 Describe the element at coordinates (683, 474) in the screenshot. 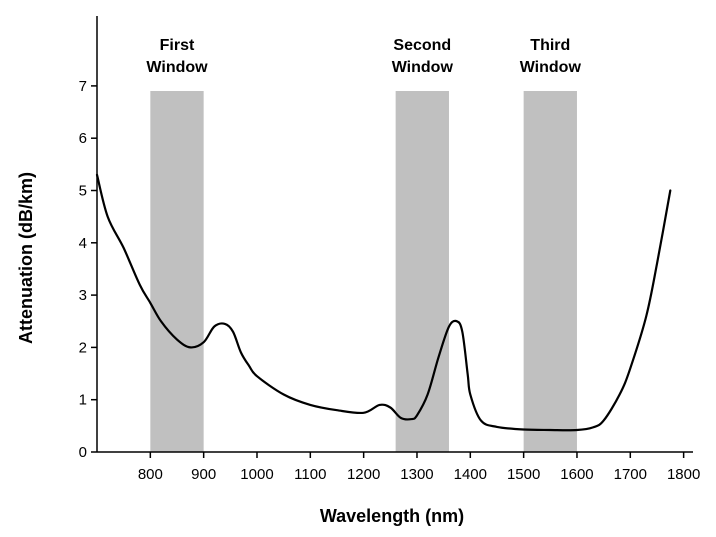

I see `x-tick-label: 1800` at that location.